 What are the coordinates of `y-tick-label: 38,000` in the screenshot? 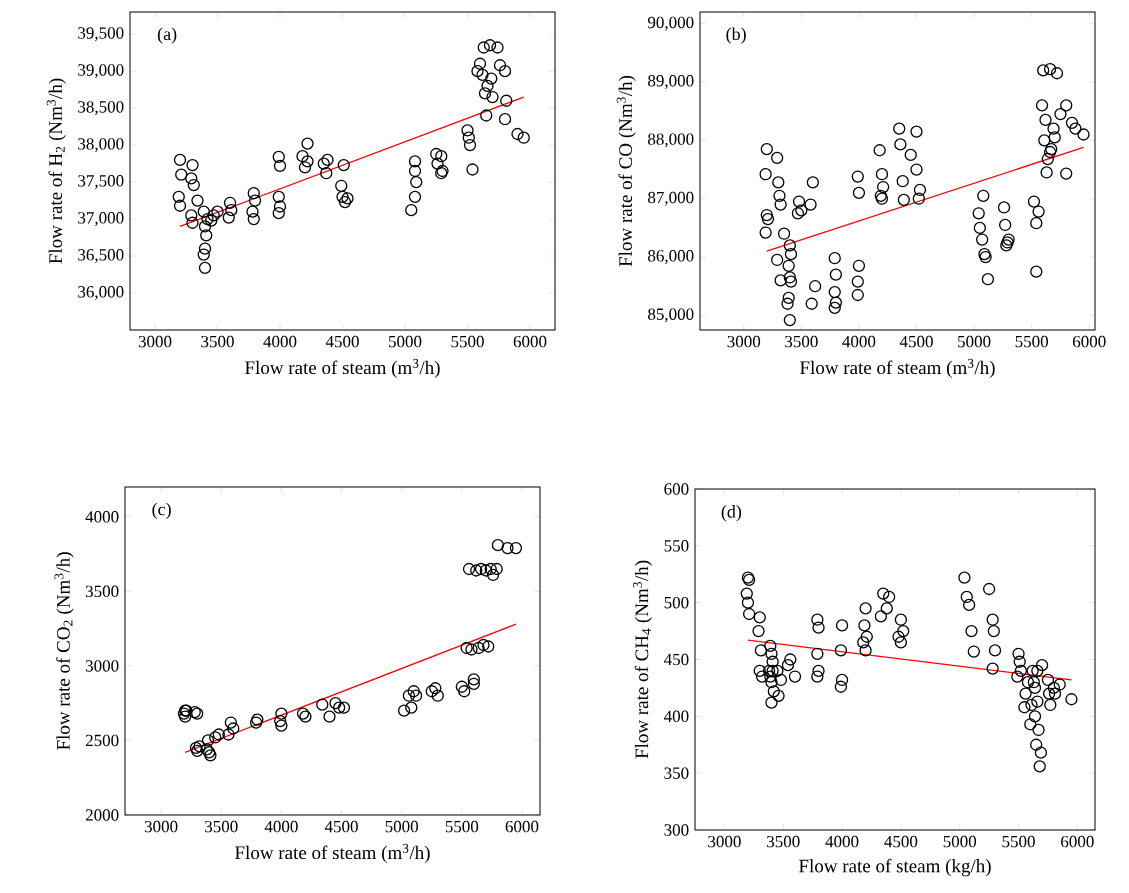 It's located at (101, 145).